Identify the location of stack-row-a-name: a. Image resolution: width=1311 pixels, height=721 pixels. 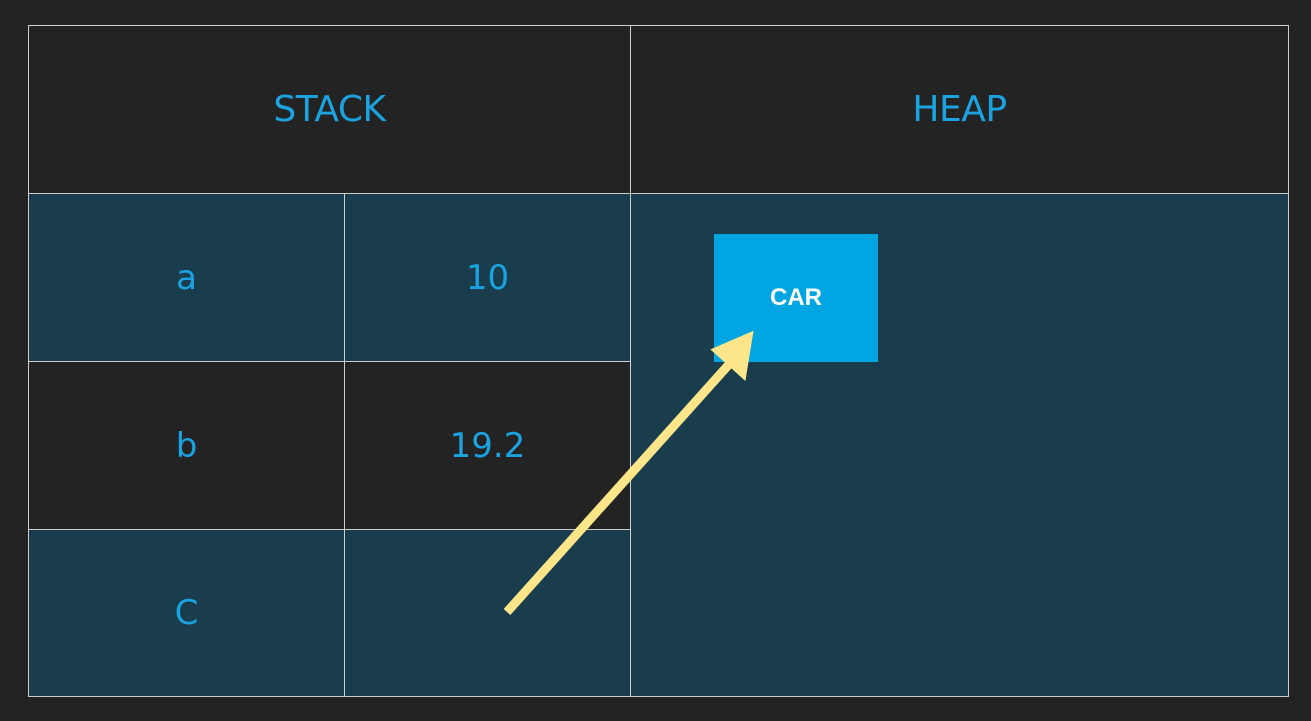
(186, 277).